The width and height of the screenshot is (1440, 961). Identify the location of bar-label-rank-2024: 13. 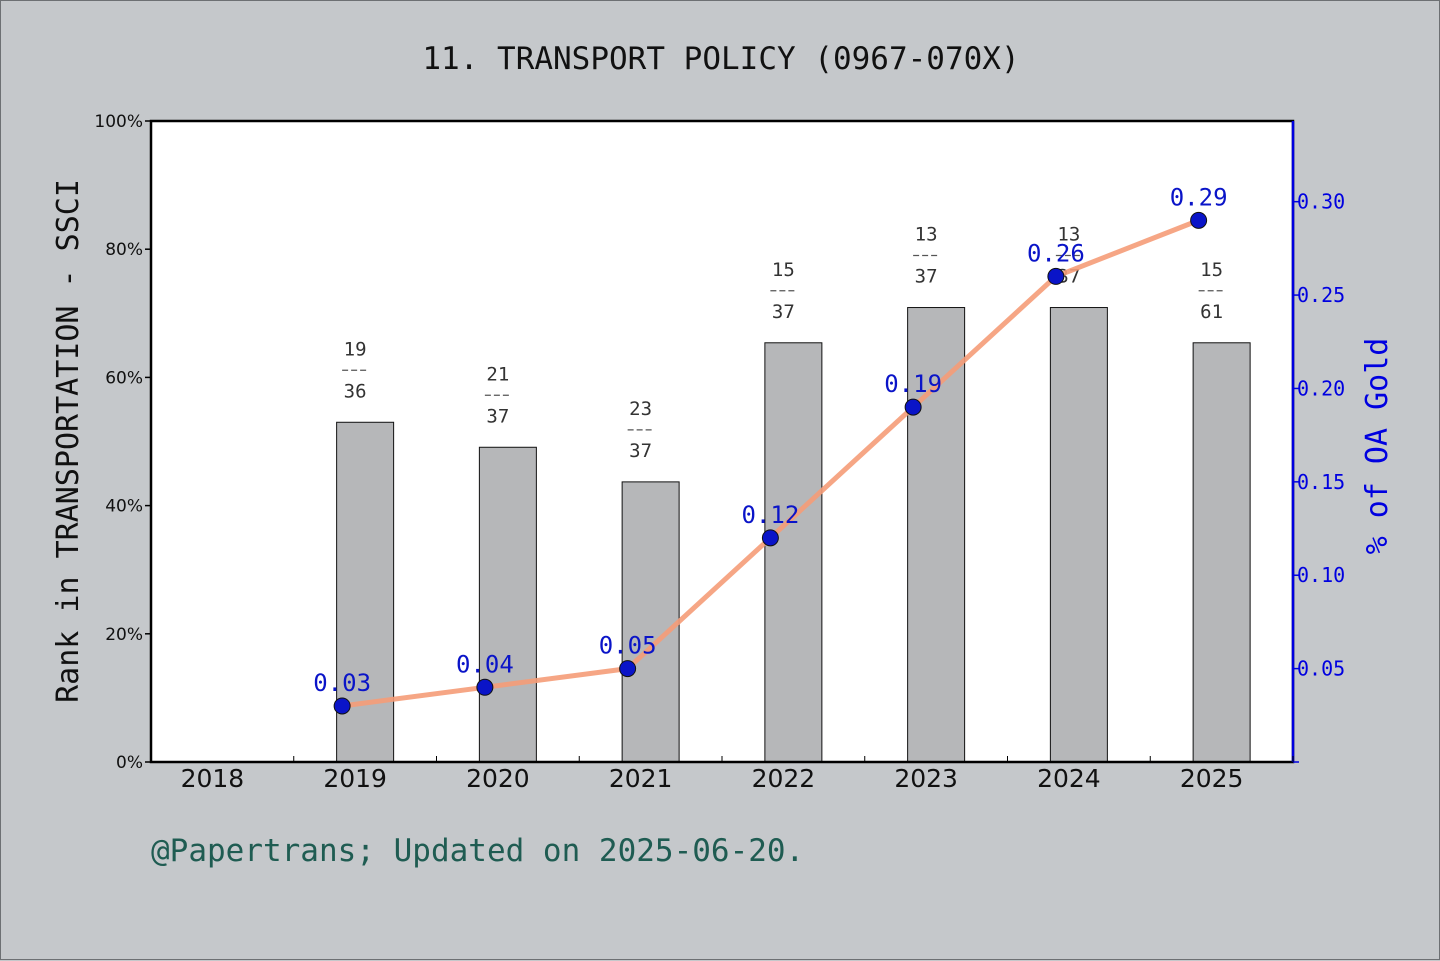
(1068, 235).